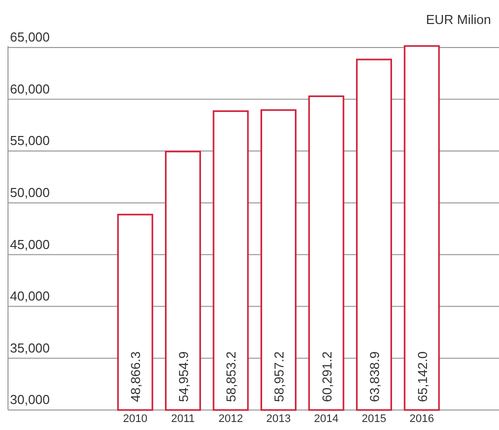 This screenshot has height=430, width=499. I want to click on y-tick-label: 30,000, so click(30, 400).